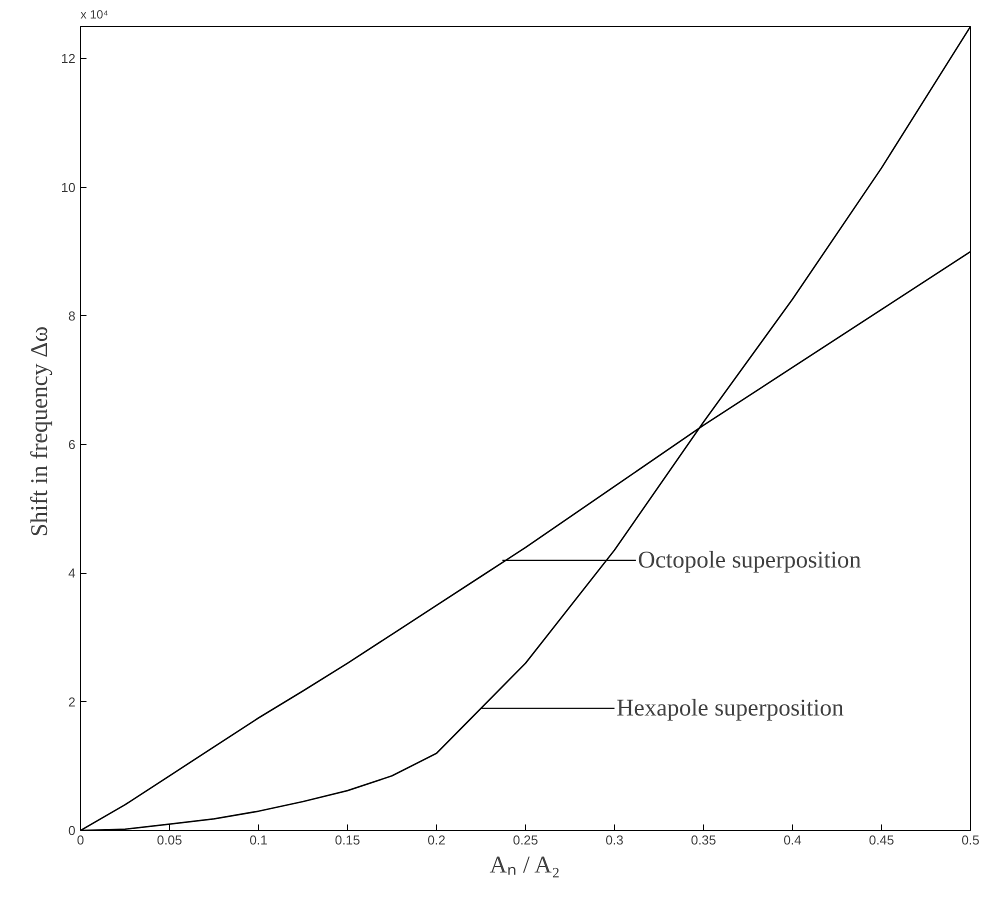 The image size is (996, 906). Describe the element at coordinates (72, 702) in the screenshot. I see `y-tick-label: 2` at that location.